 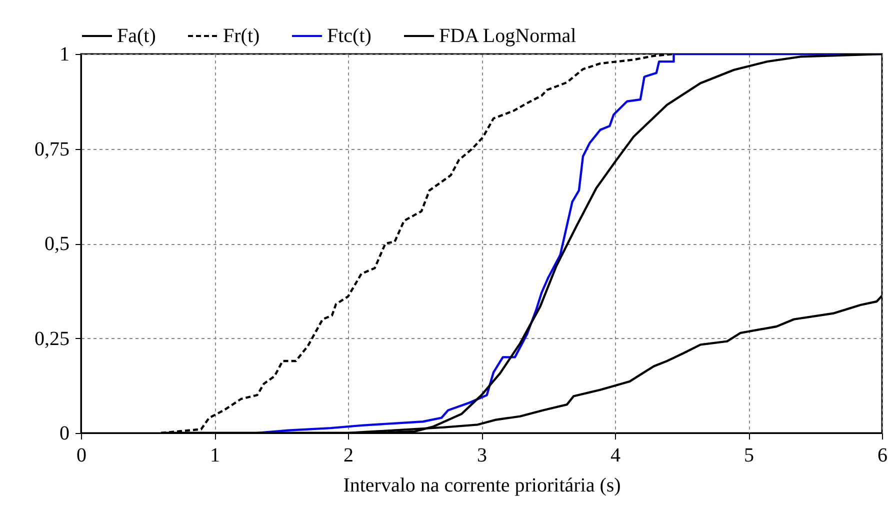 What do you see at coordinates (57, 244) in the screenshot?
I see `y-tick-label: 0,5` at bounding box center [57, 244].